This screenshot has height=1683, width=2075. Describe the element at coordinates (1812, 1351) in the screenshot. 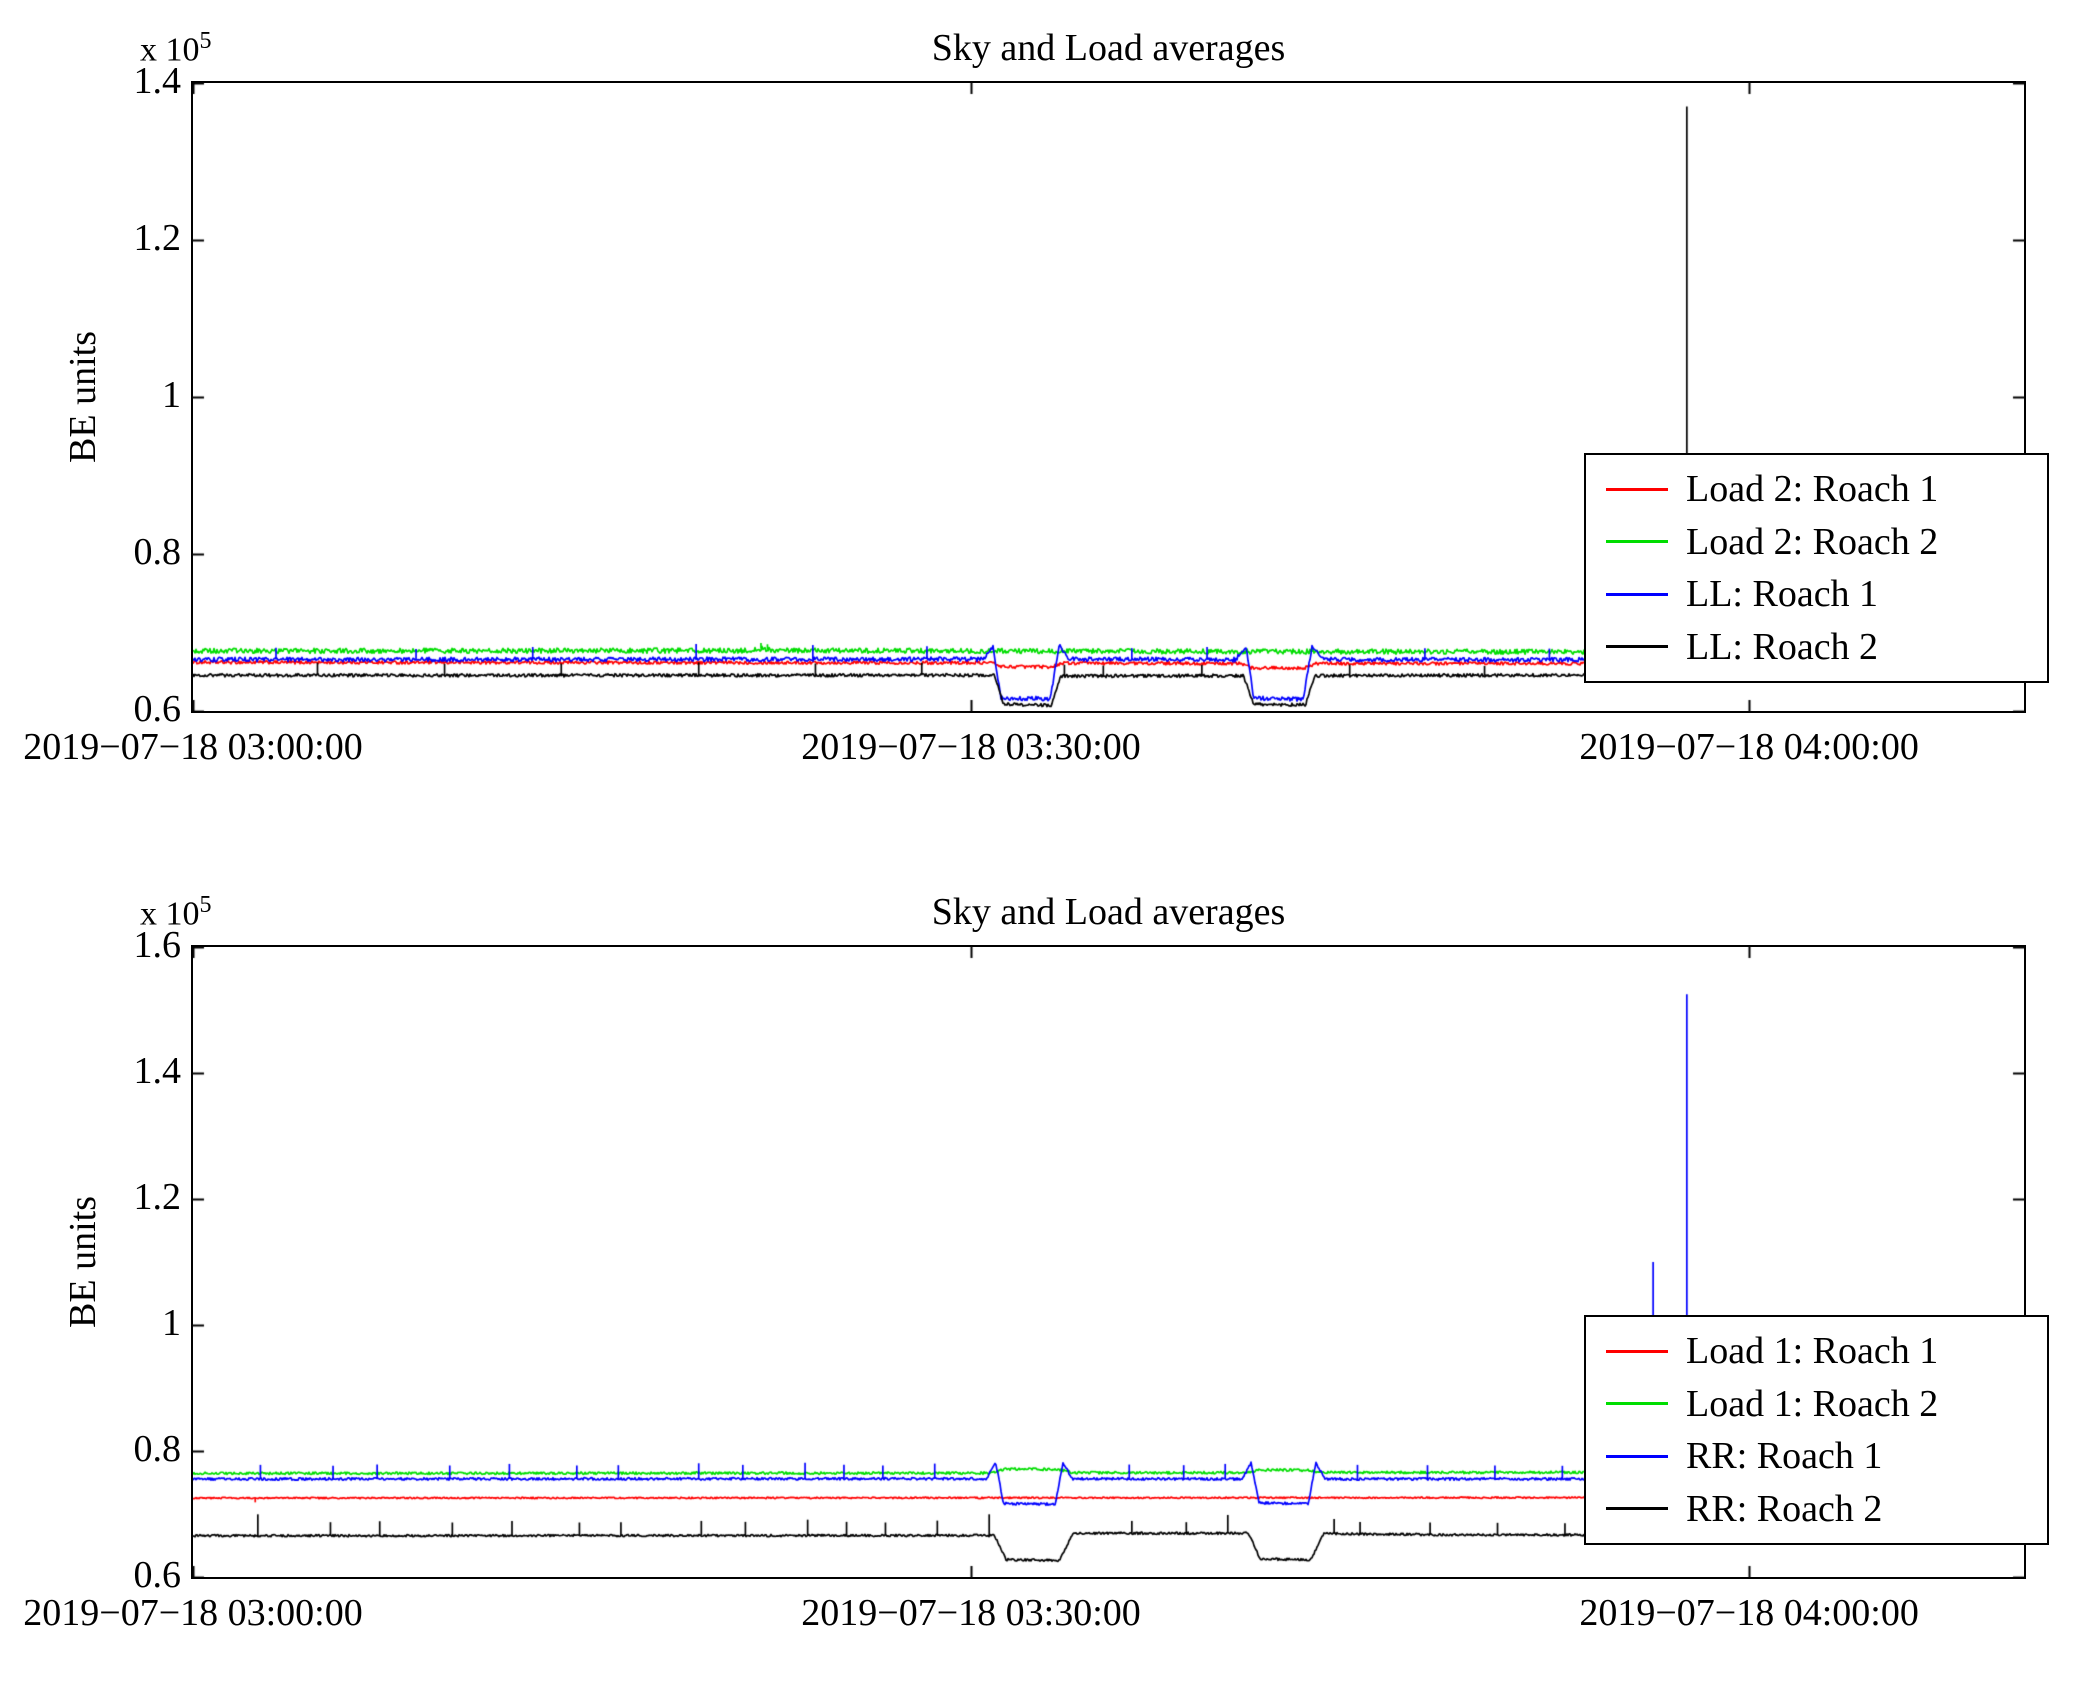

I see `legend-entry-label: Load 1: Roach 1` at that location.